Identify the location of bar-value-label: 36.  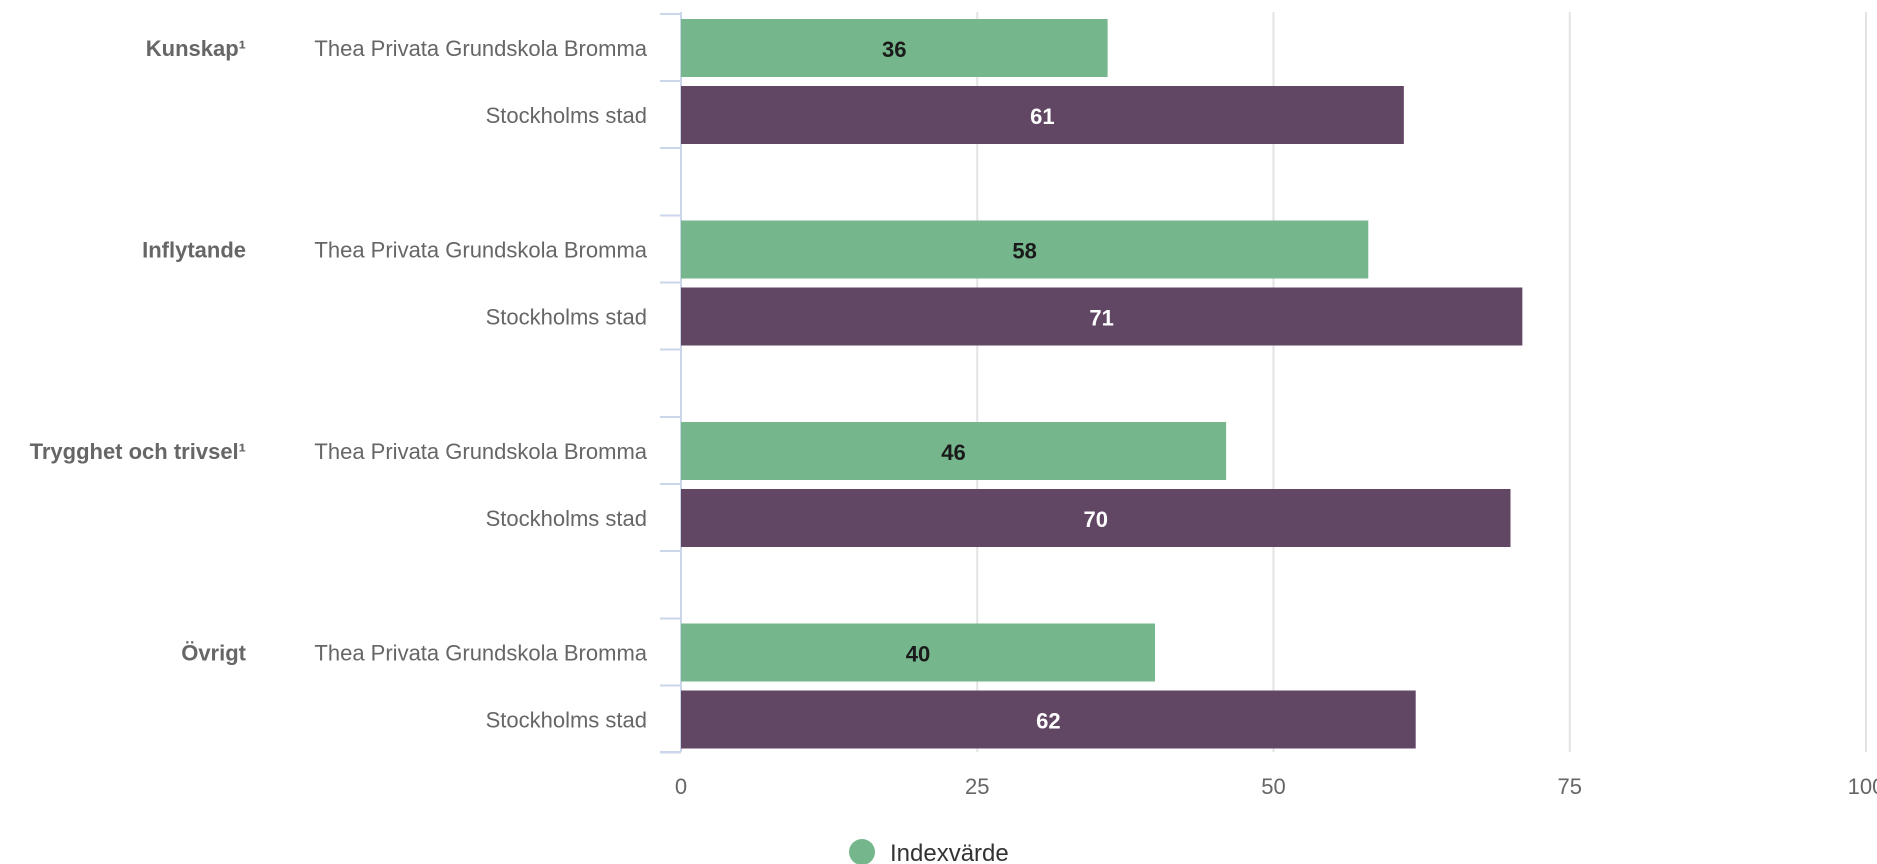
(894, 49).